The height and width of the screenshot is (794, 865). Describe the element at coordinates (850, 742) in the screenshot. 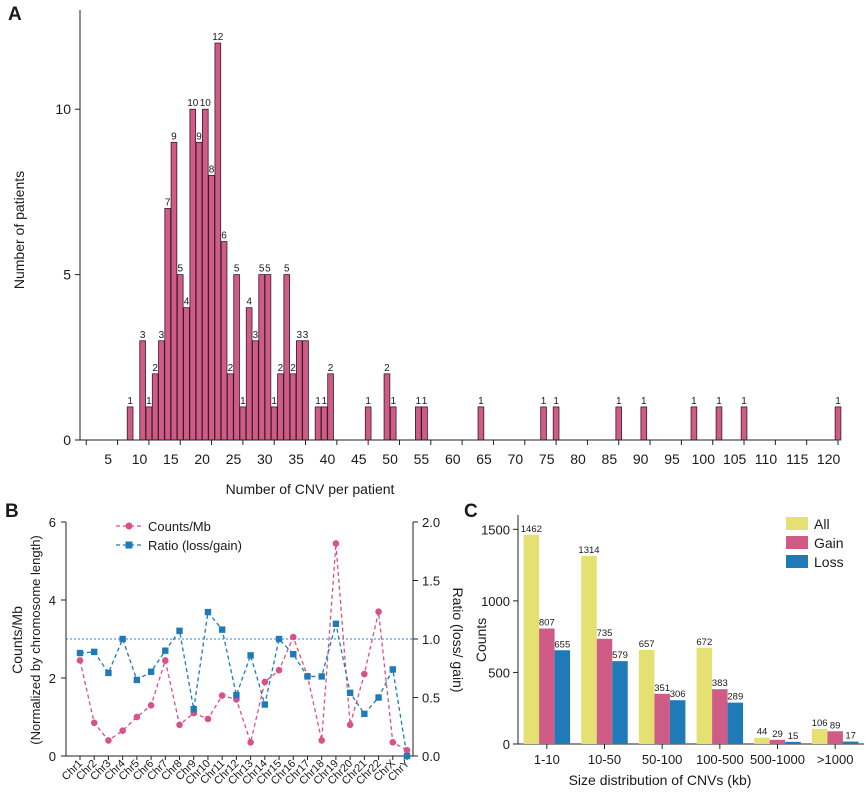

I see `panel-c-bar-loss` at that location.